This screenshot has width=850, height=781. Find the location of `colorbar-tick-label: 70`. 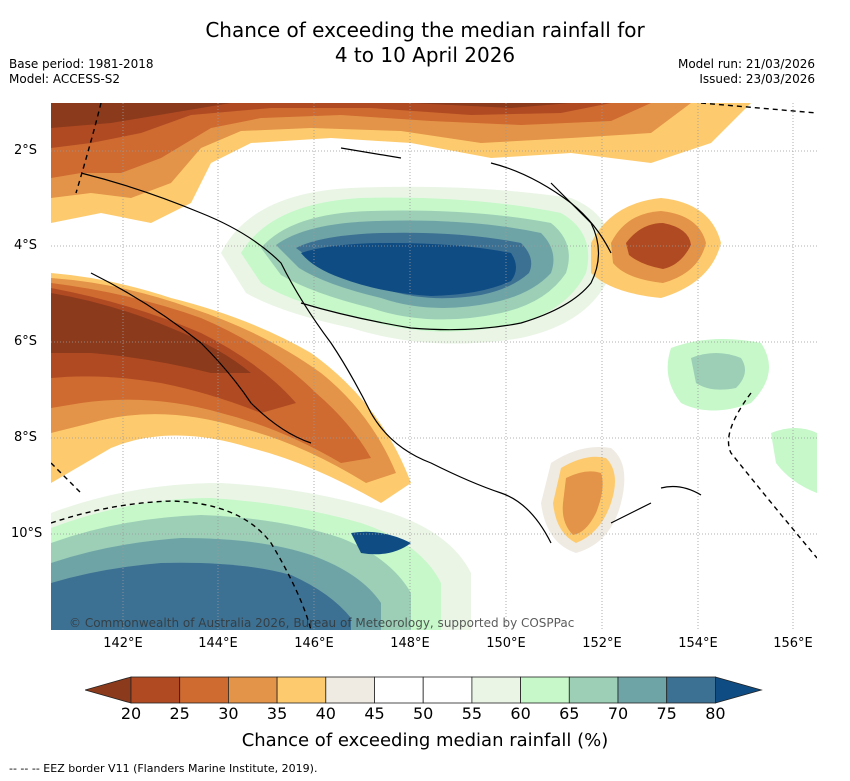

colorbar-tick-label: 70 is located at coordinates (618, 713).